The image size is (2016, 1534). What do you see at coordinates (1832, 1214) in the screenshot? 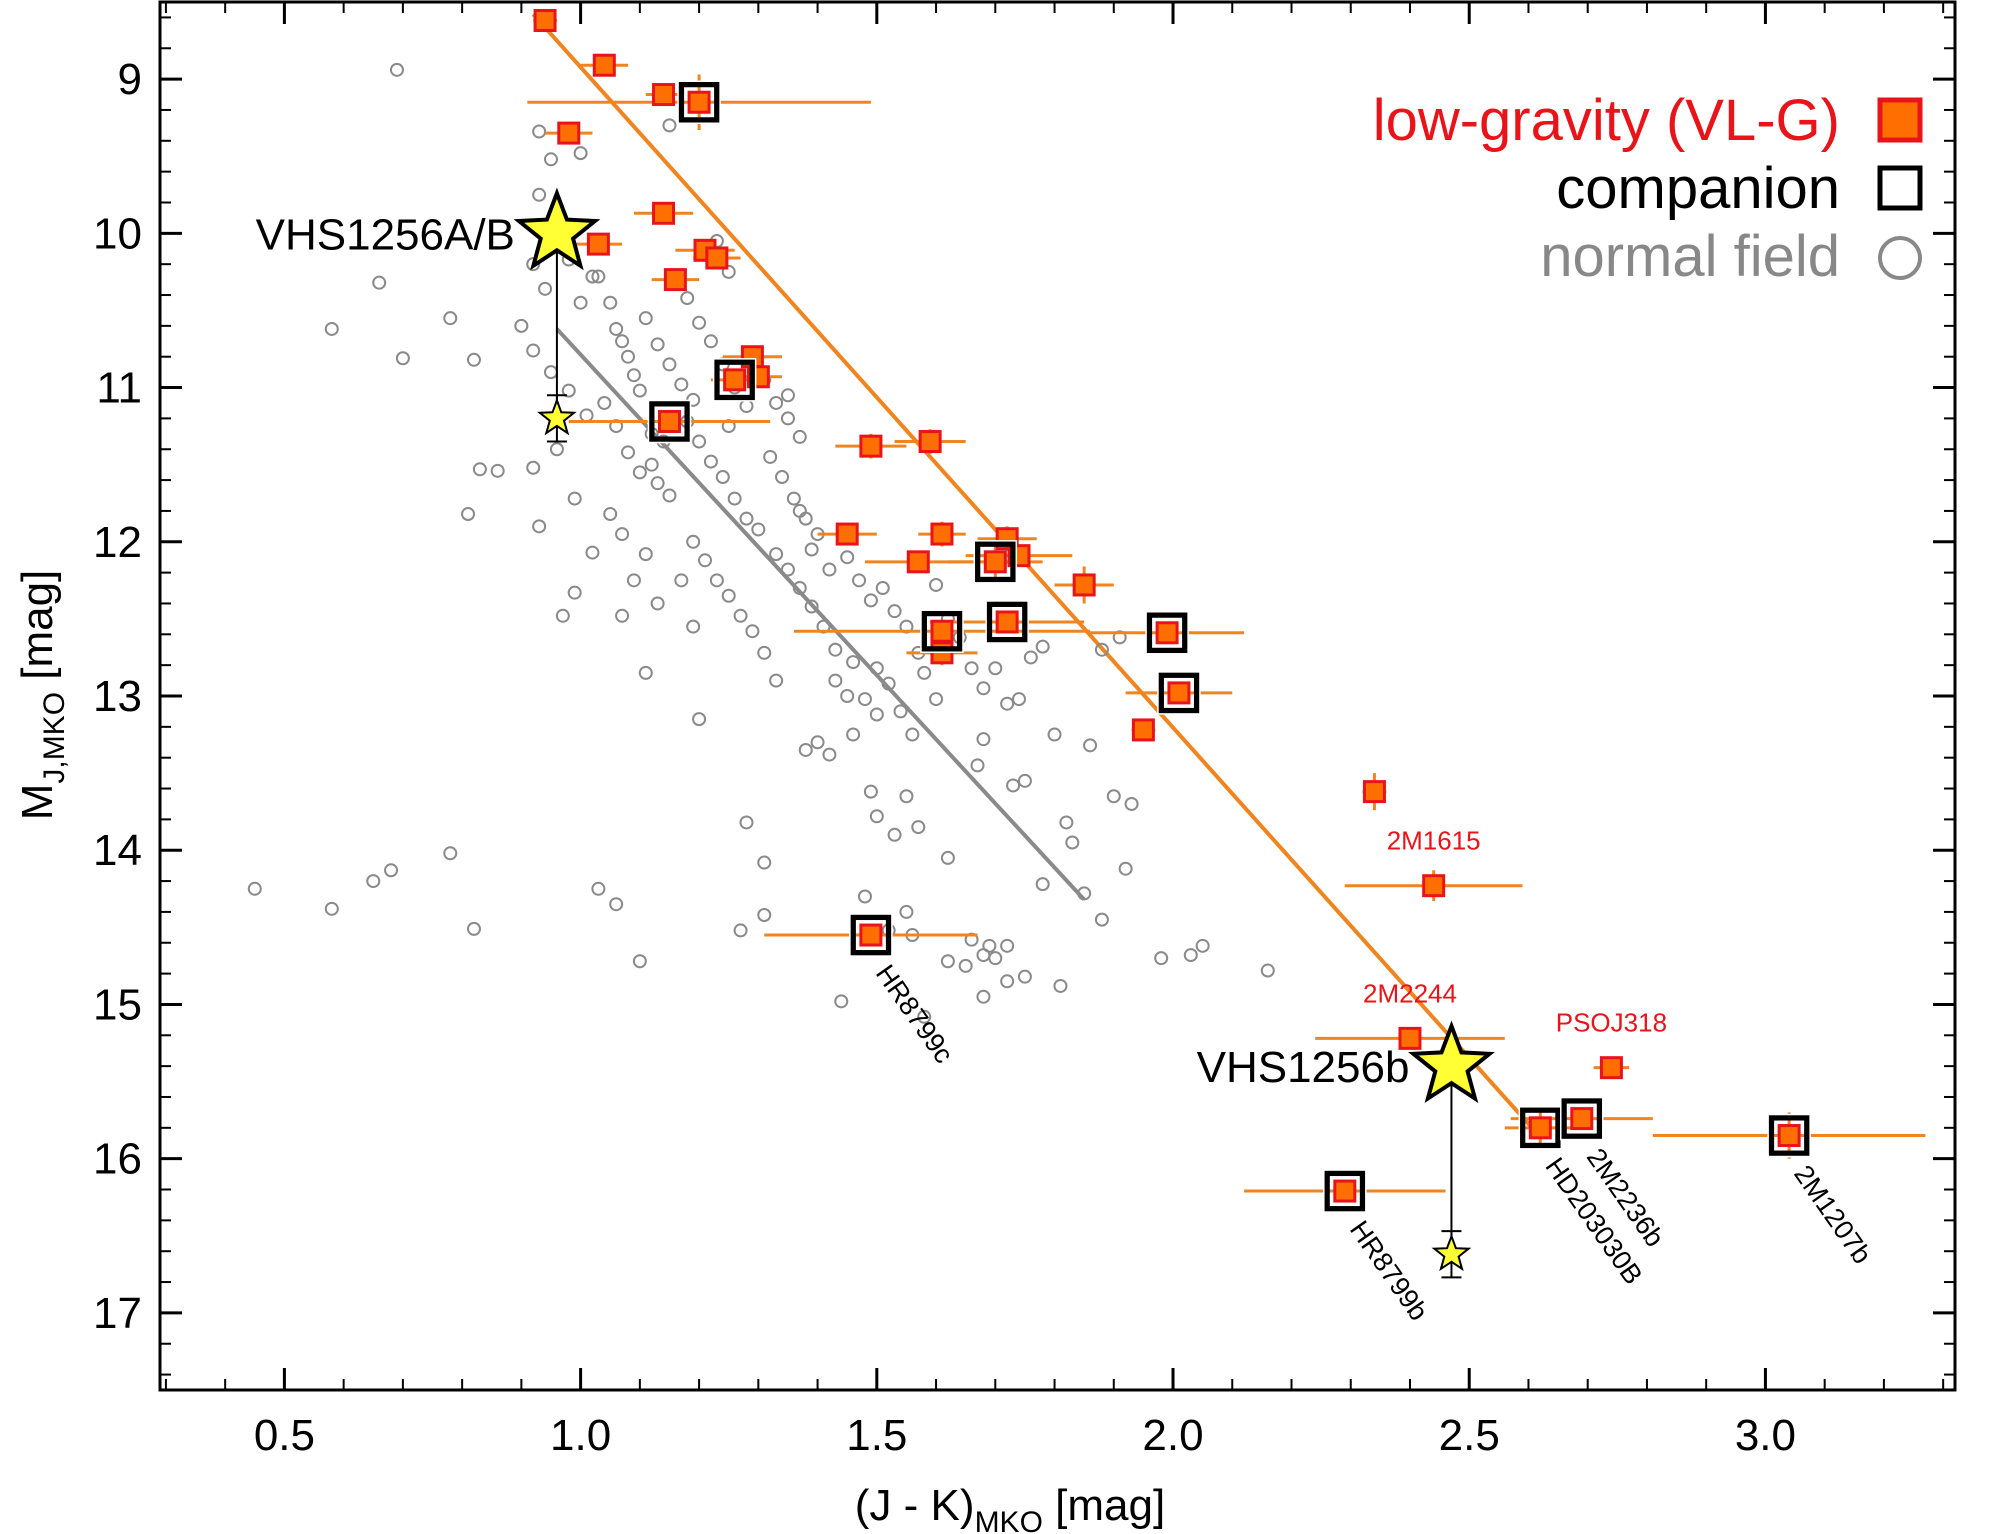
I see `companion-label: 2M1207b` at bounding box center [1832, 1214].